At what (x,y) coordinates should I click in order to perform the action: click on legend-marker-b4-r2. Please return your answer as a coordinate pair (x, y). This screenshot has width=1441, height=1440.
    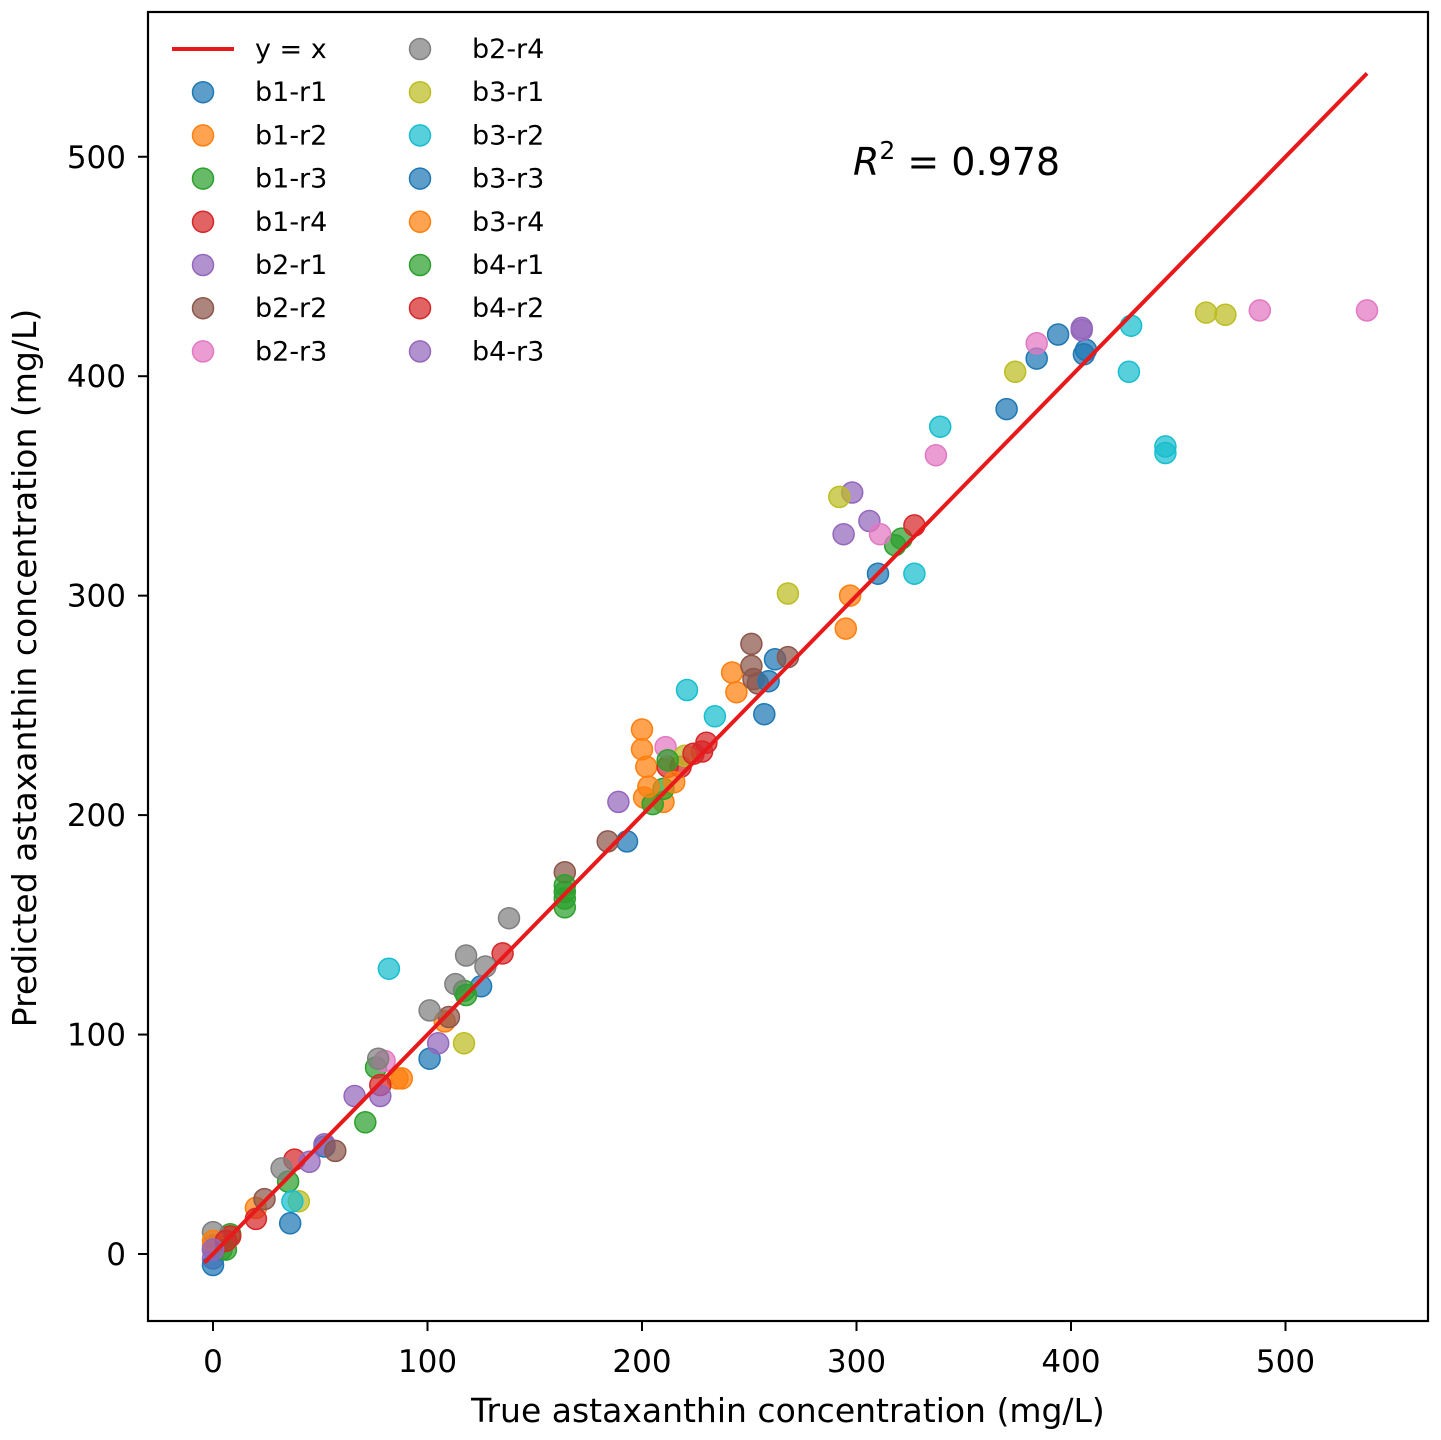
    Looking at the image, I should click on (420, 308).